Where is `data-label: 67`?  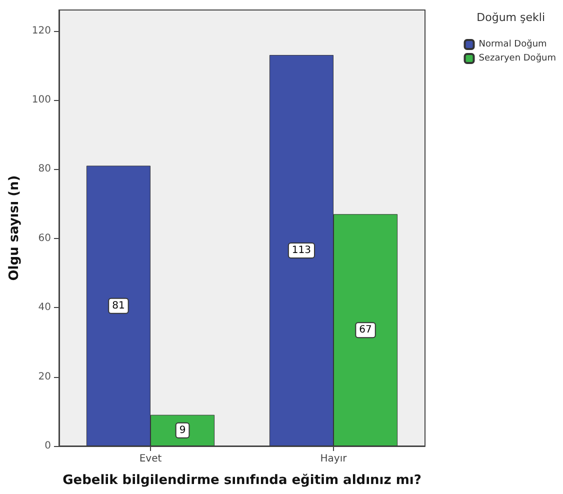
data-label: 67 is located at coordinates (365, 330).